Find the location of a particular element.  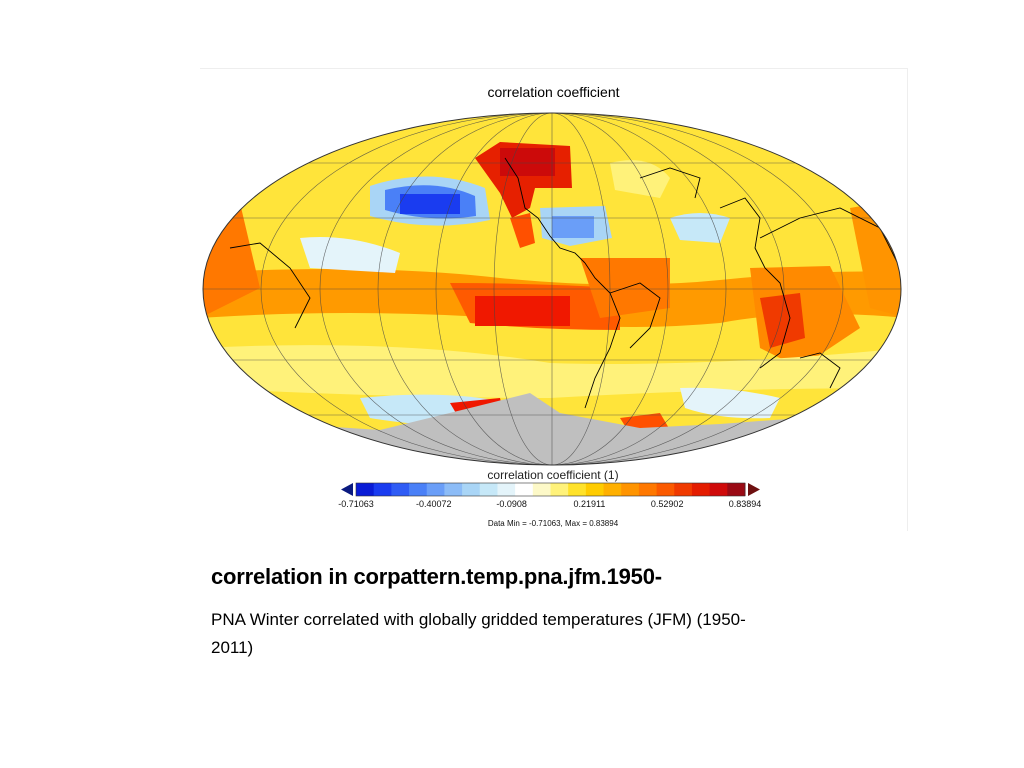

colorbar-tick-label: 0.52902 is located at coordinates (667, 504).